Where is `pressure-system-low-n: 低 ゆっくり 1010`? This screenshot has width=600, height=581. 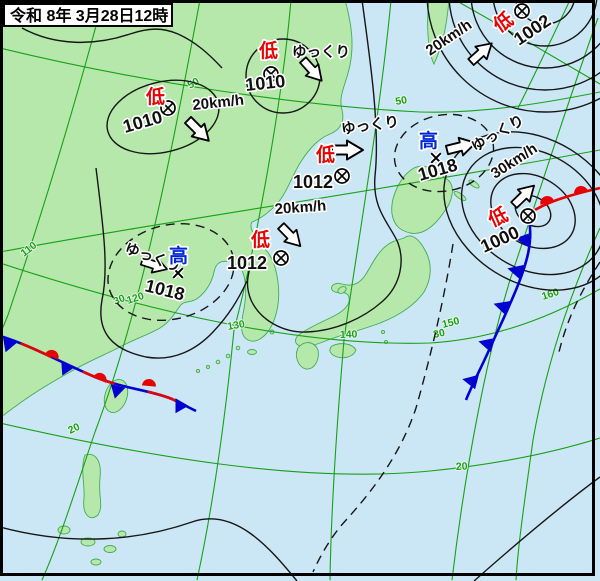
pressure-system-low-n: 低 ゆっくり 1010 is located at coordinates (297, 66).